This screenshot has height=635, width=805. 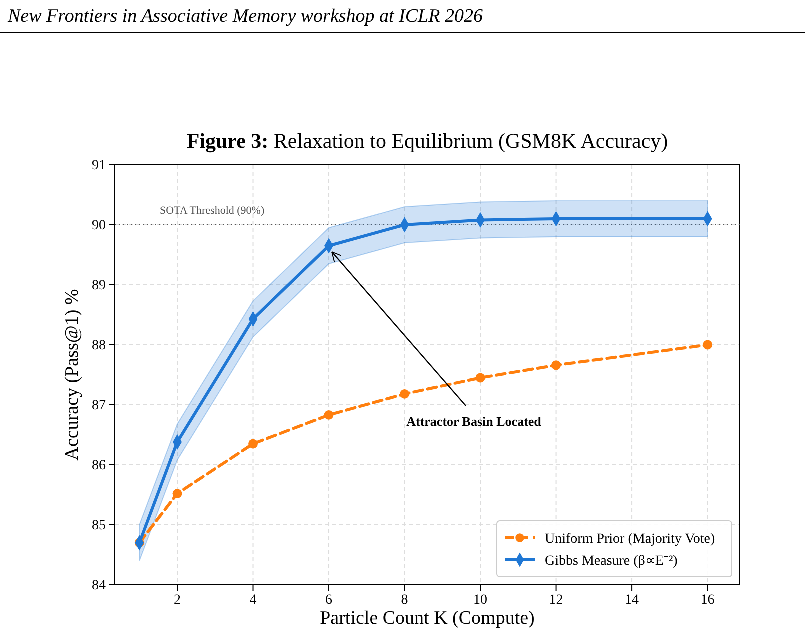 What do you see at coordinates (99, 586) in the screenshot?
I see `y-tick-label: 84` at bounding box center [99, 586].